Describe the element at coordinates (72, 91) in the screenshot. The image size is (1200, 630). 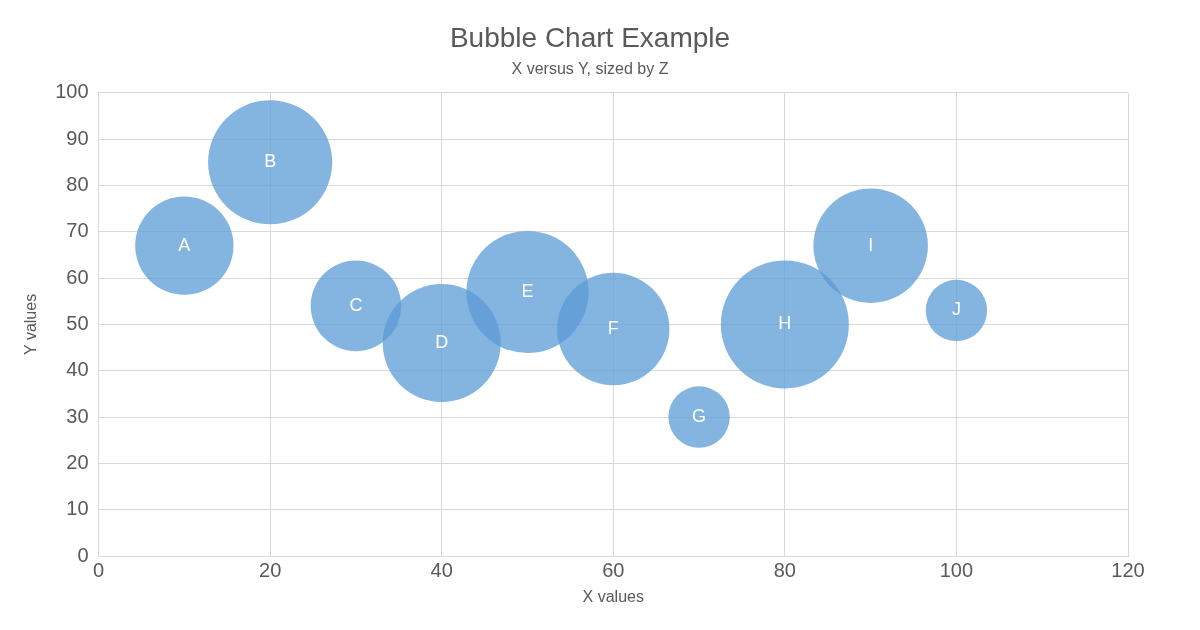
I see `y-tick-label: 100` at that location.